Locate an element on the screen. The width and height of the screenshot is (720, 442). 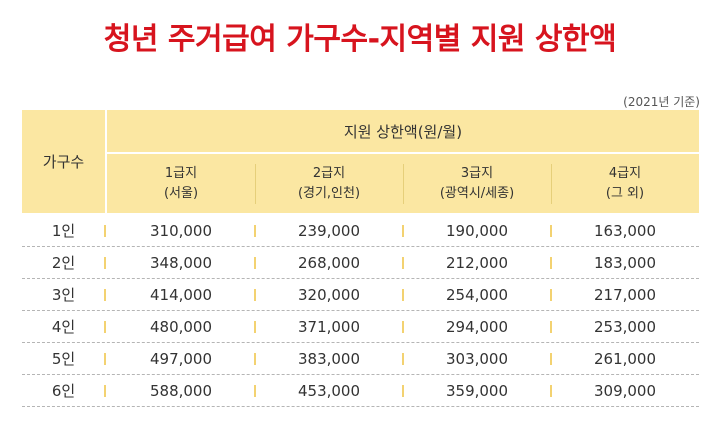
tier-header-4: 4급지 (그 외) is located at coordinates (625, 183).